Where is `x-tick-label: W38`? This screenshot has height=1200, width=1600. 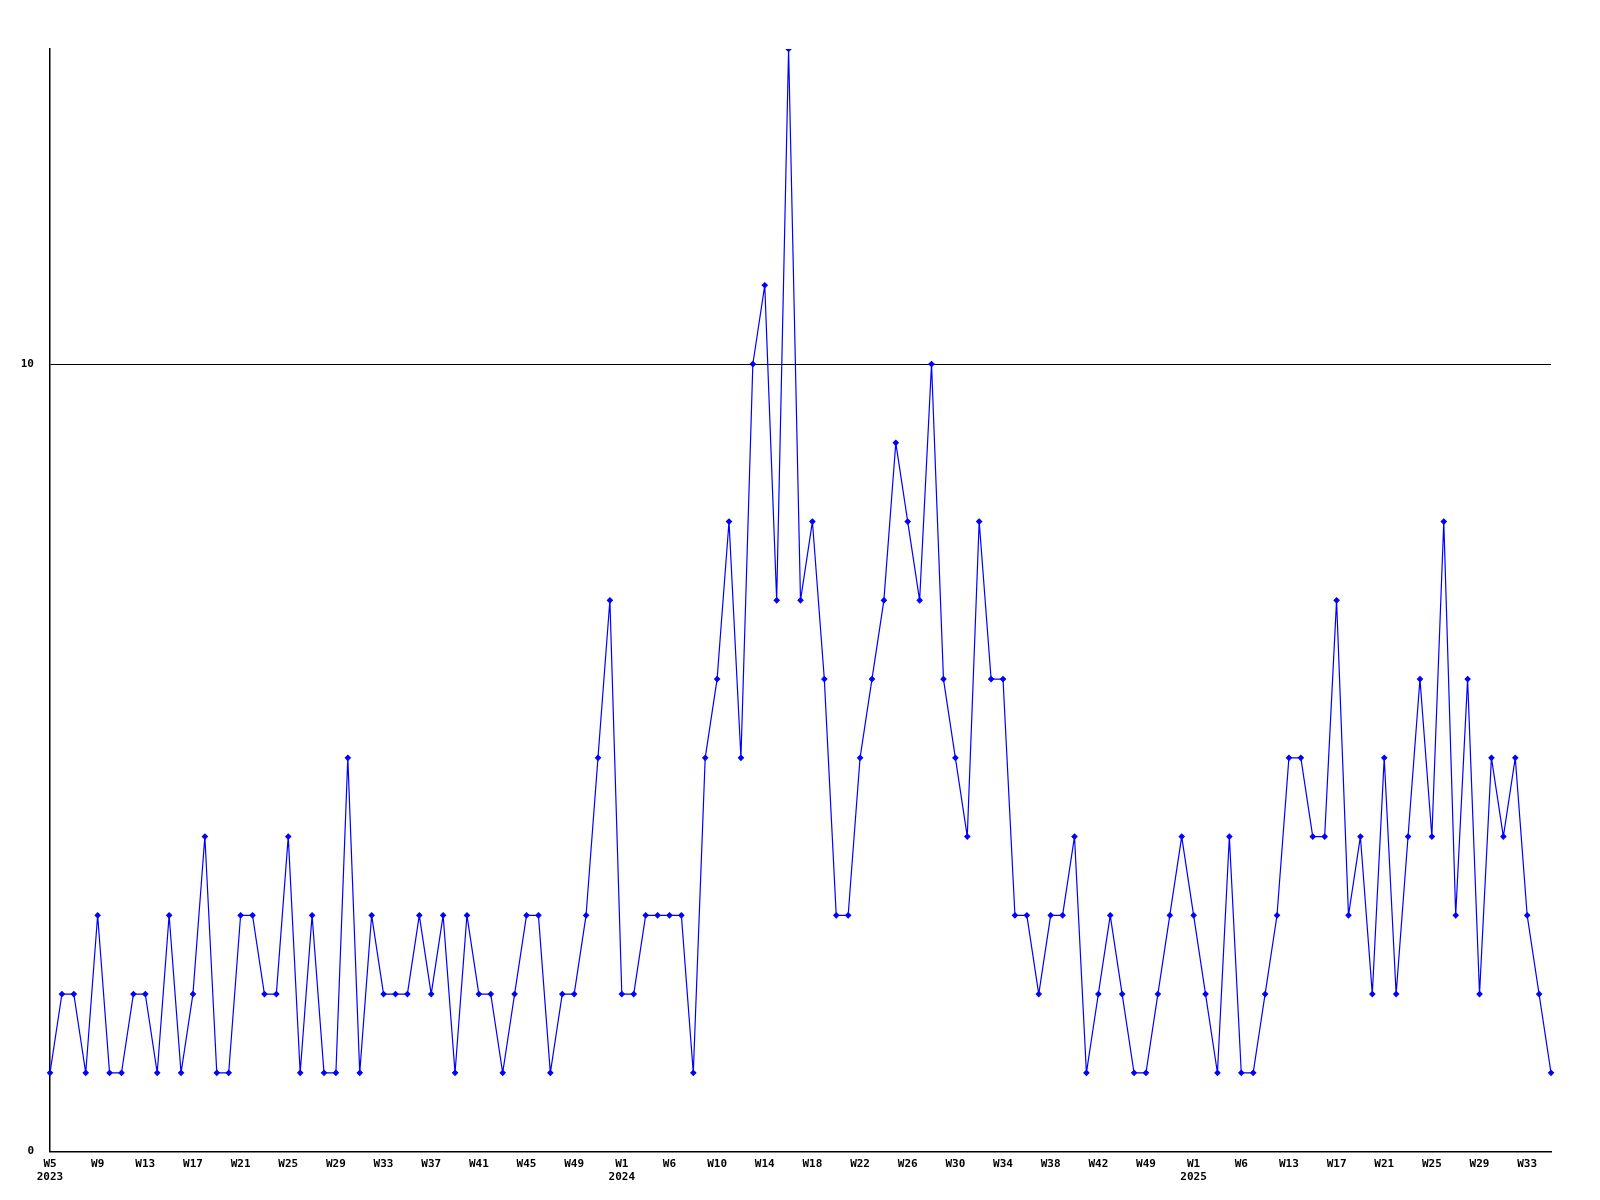 x-tick-label: W38 is located at coordinates (1050, 1164).